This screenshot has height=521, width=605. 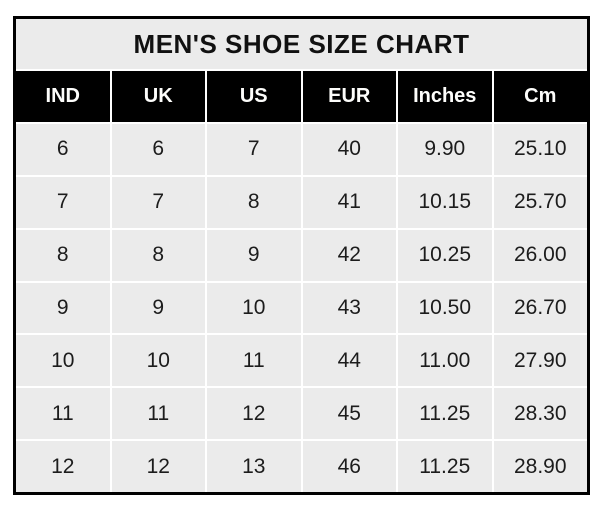 I want to click on table-cell: 28.30, so click(x=540, y=414).